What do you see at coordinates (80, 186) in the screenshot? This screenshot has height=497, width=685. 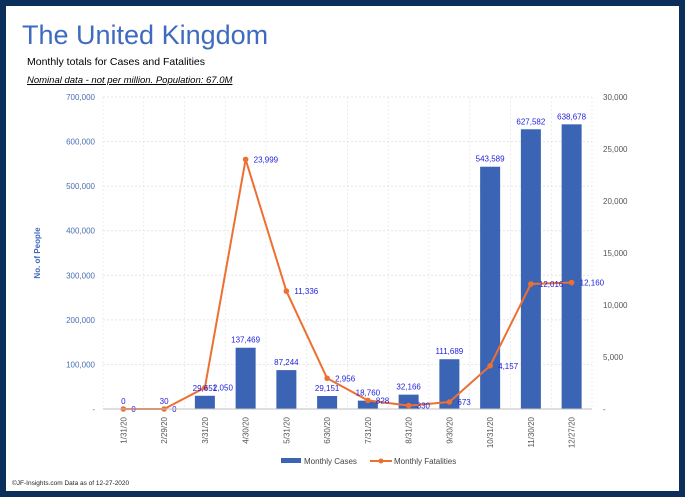 I see `y-left-tick-label: 500,000` at bounding box center [80, 186].